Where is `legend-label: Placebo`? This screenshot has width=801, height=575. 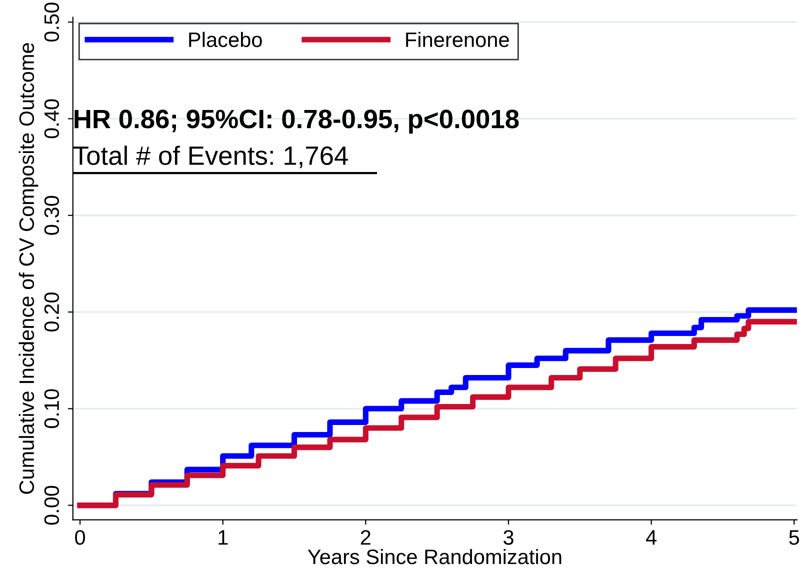 legend-label: Placebo is located at coordinates (225, 40).